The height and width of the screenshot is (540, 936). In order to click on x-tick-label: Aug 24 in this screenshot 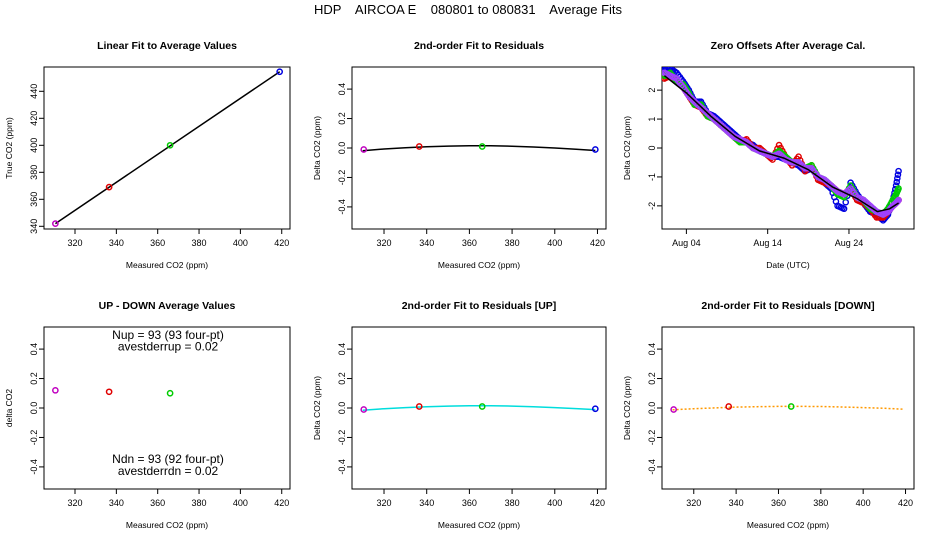, I will do `click(849, 243)`.